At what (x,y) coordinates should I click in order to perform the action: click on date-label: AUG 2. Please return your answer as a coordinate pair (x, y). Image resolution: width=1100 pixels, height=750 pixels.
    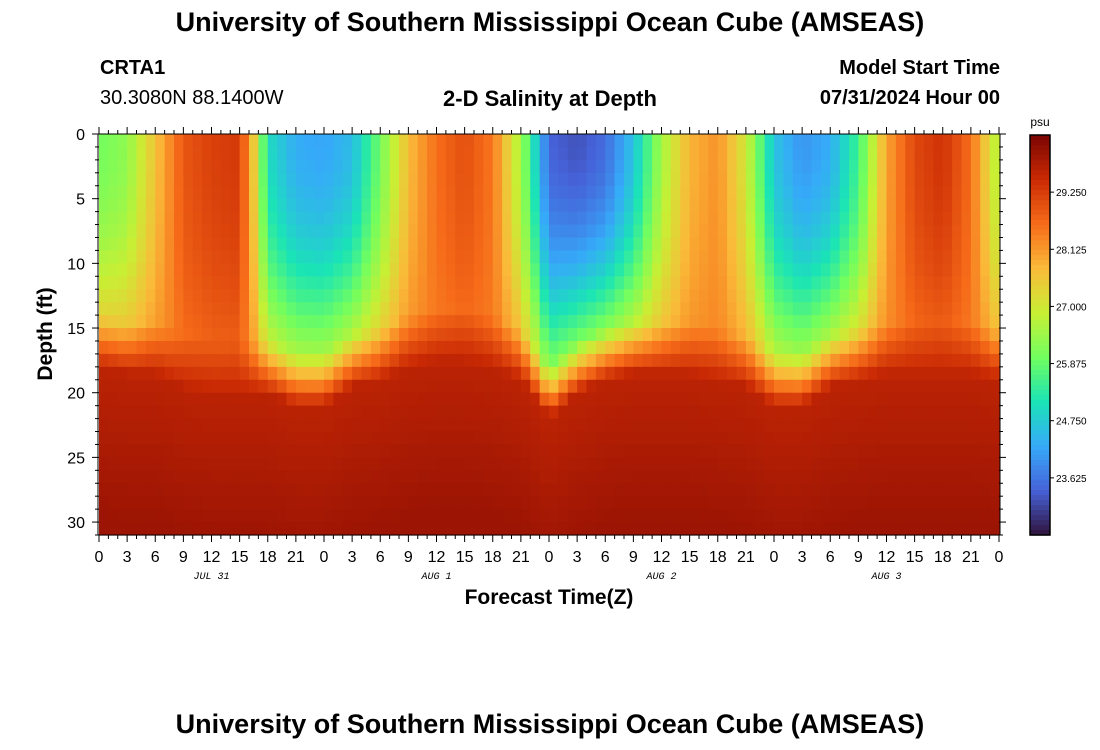
    Looking at the image, I should click on (660, 577).